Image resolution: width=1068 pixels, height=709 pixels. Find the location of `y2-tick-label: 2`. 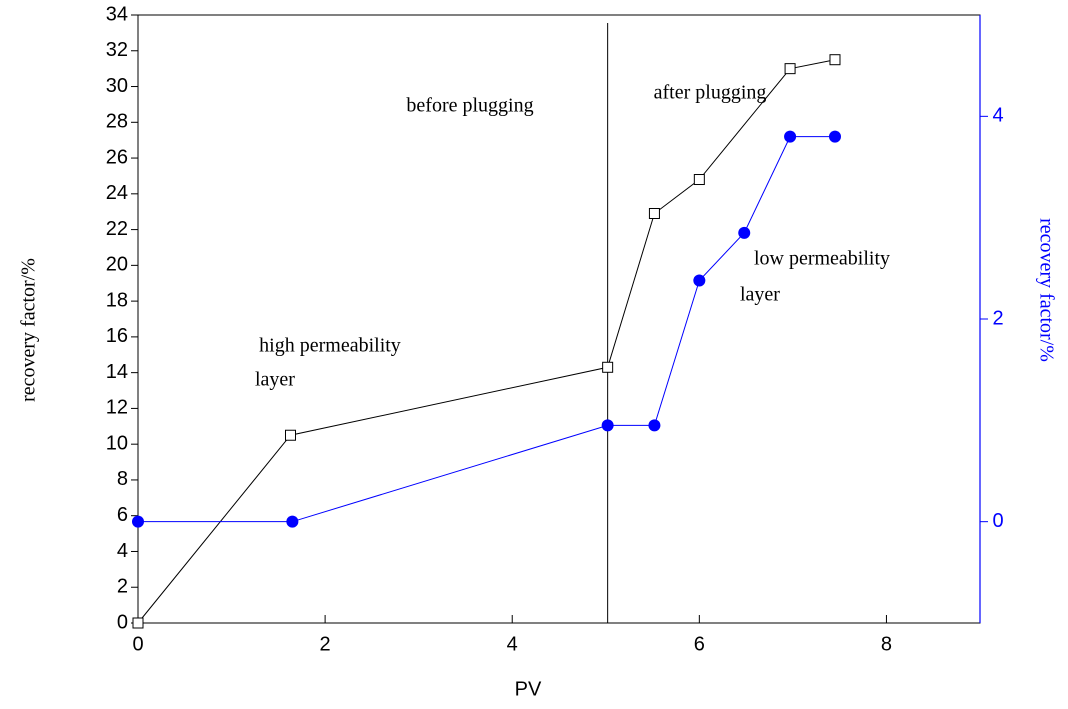

y2-tick-label: 2 is located at coordinates (997, 318).